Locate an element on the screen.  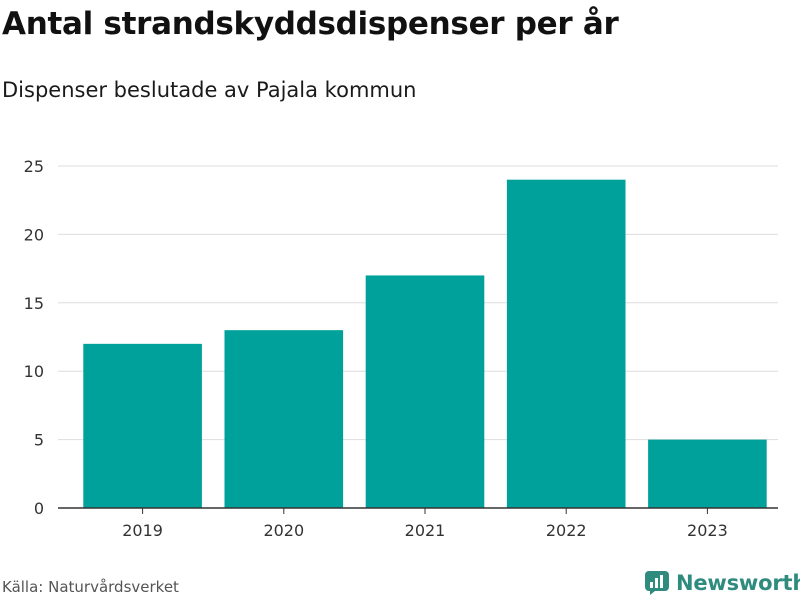
source-note: Källa: Naturvårdsverket is located at coordinates (90, 587).